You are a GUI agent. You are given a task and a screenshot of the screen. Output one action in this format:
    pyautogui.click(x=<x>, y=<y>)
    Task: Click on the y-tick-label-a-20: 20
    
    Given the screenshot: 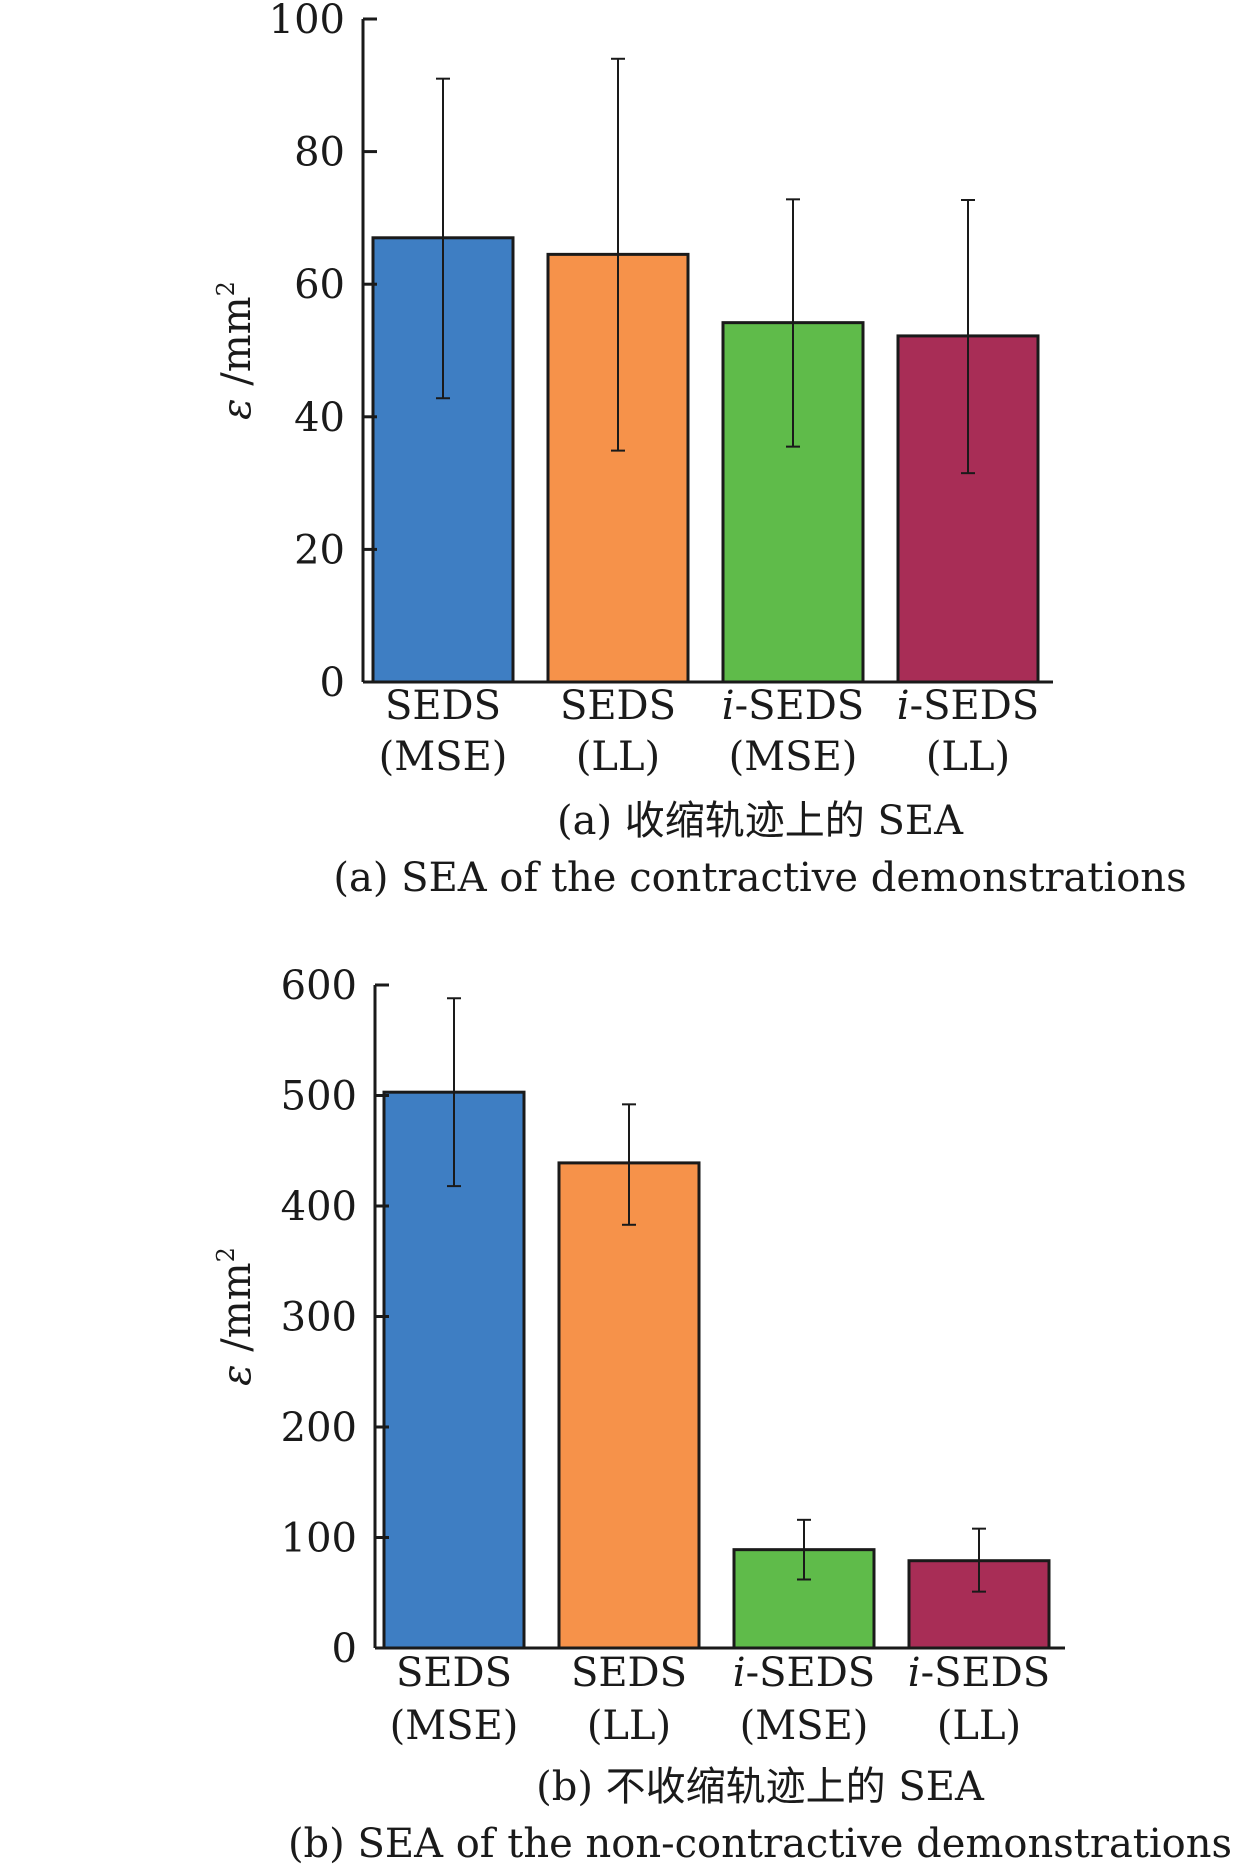 What is the action you would take?
    pyautogui.click(x=319, y=550)
    